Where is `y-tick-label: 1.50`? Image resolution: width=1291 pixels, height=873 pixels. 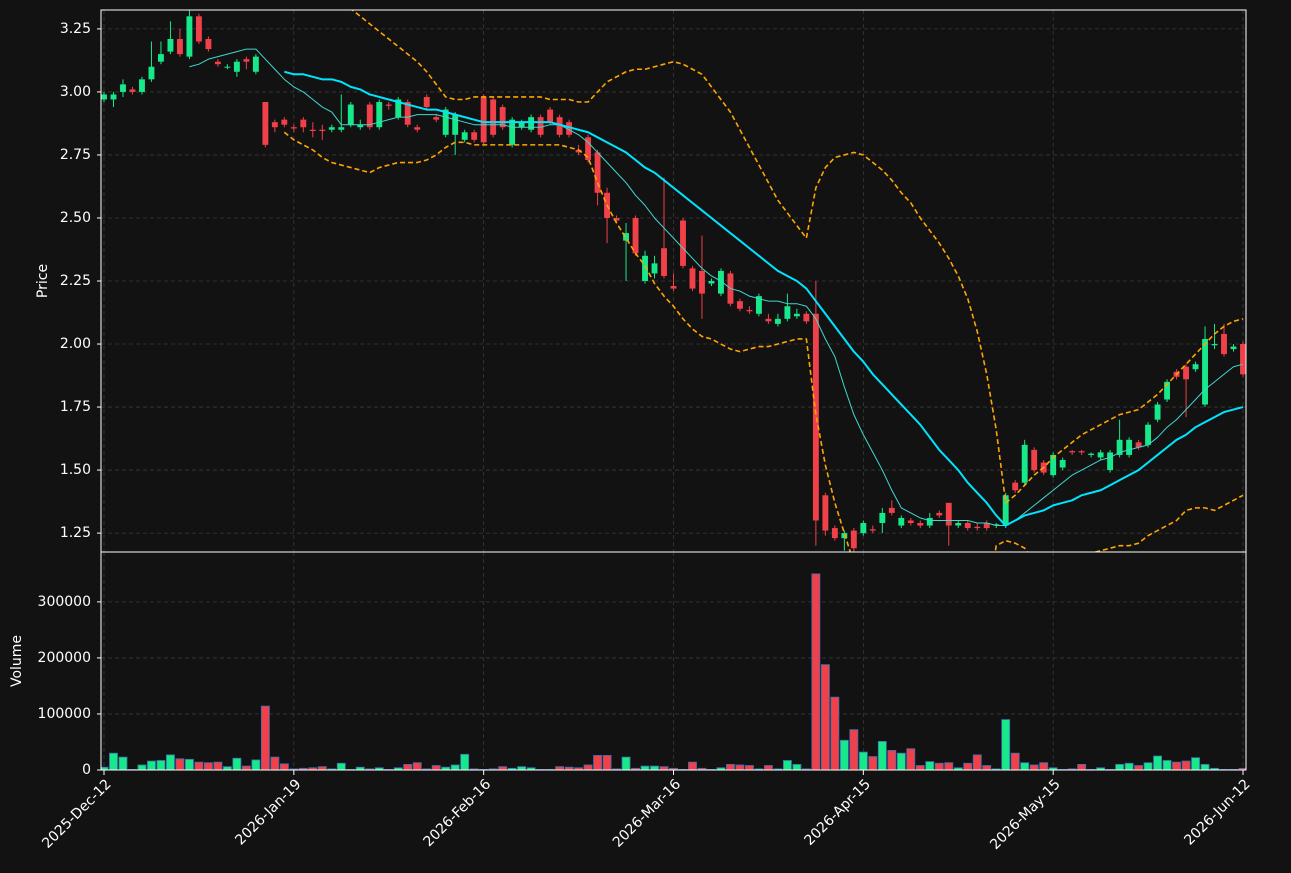 y-tick-label: 1.50 is located at coordinates (75, 470).